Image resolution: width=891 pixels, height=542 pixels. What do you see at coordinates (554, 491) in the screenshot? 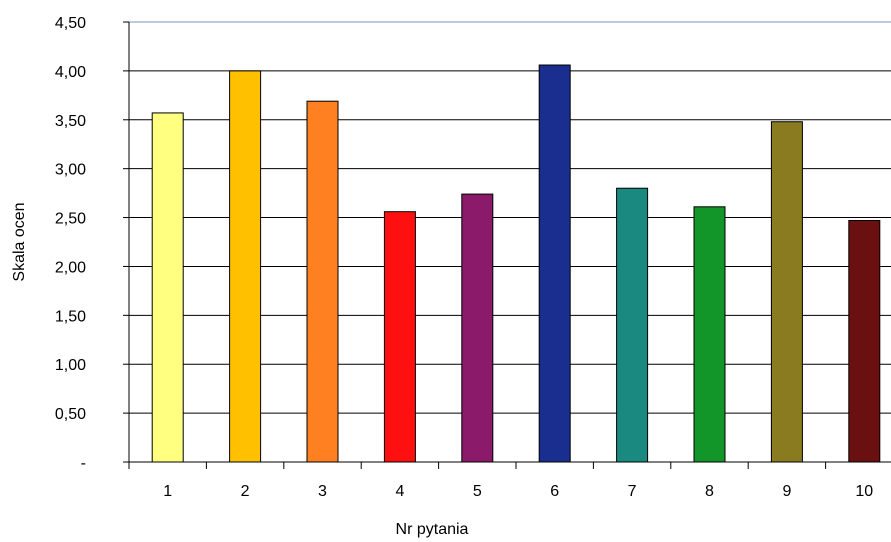
I see `x-tick-label: 6` at bounding box center [554, 491].